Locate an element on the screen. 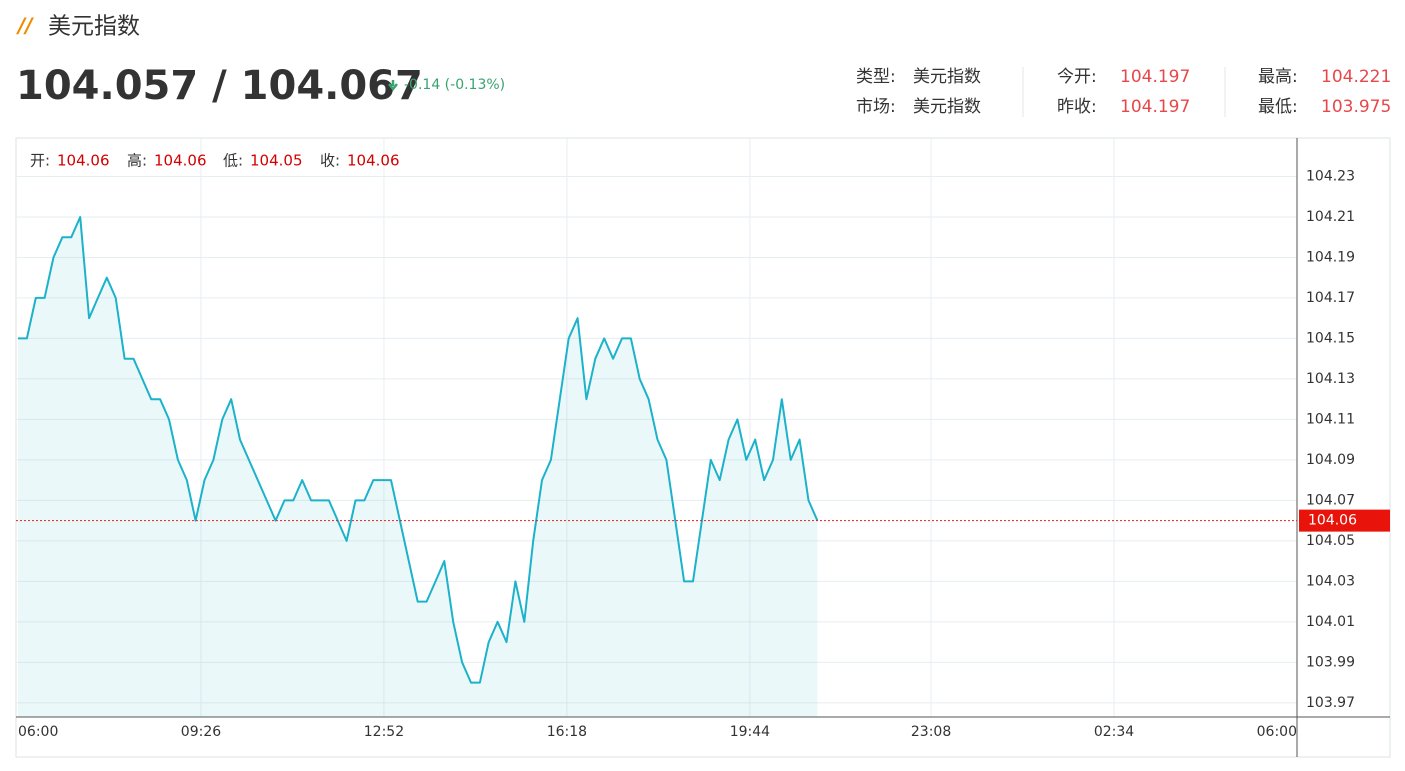  last-value-box is located at coordinates (1344, 520).